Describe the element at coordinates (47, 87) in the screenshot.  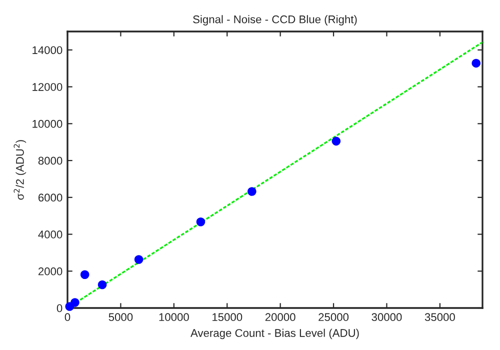
I see `y-tick-label: 12000` at that location.